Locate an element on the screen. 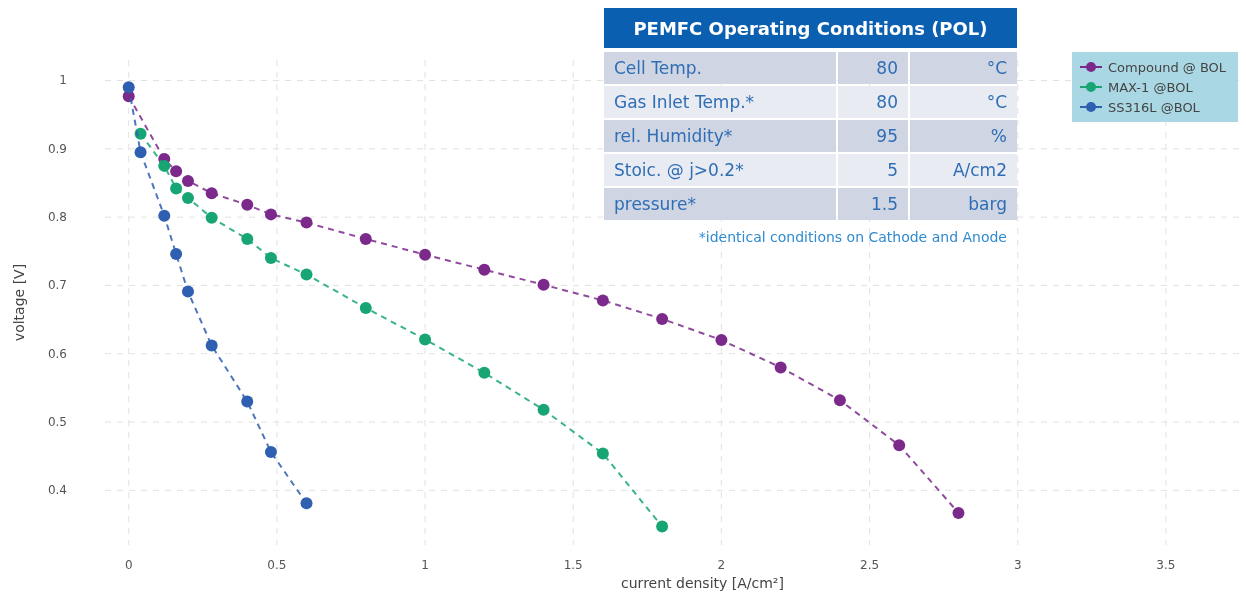  legend-label: MAX-1 @BOL is located at coordinates (1151, 87).